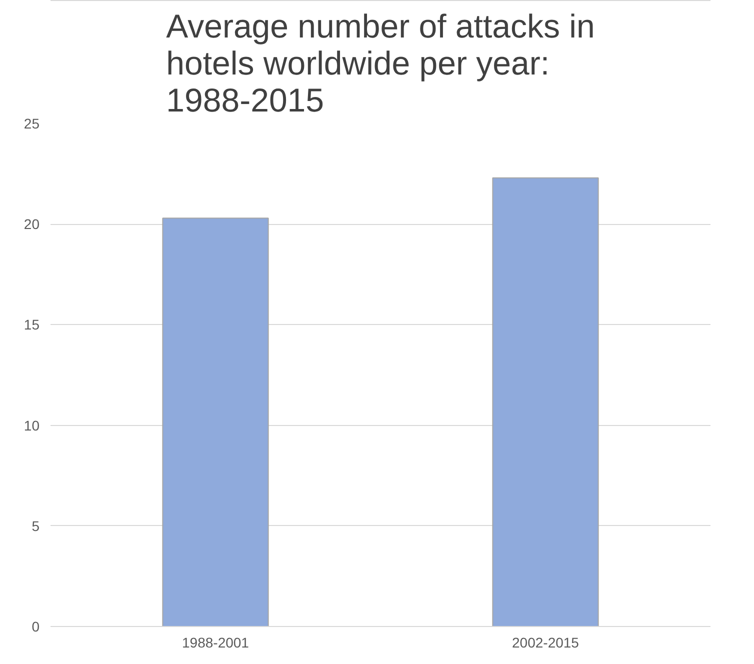  I want to click on y-tick-label: 25, so click(32, 124).